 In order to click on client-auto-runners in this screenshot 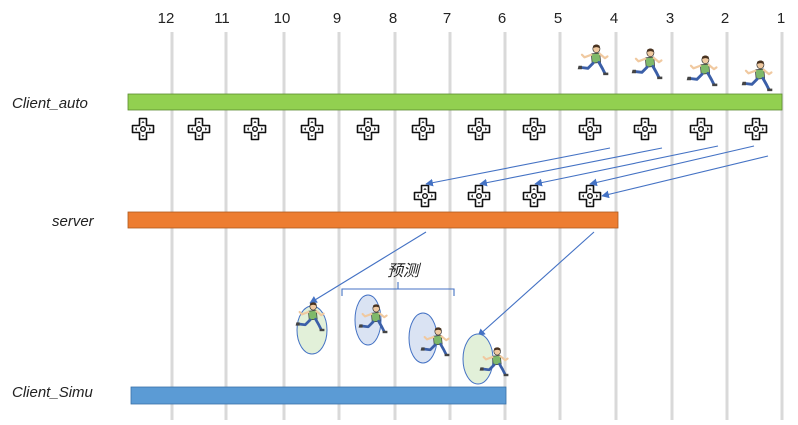, I will do `click(675, 67)`.